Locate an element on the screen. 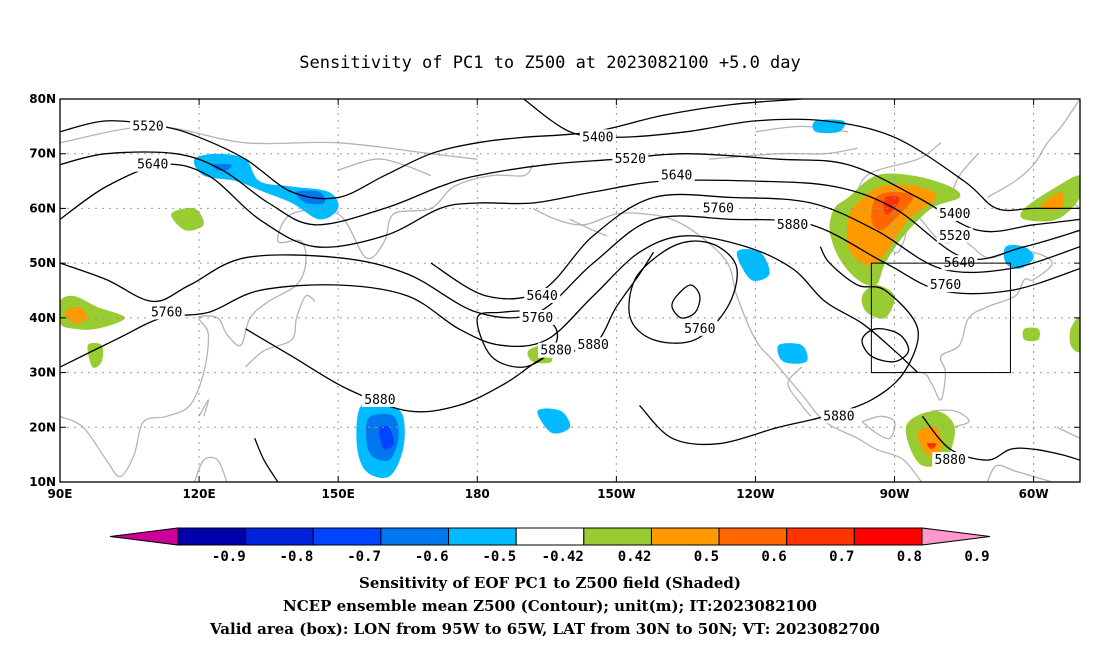 The width and height of the screenshot is (1100, 650). x-tick-label-0: 90E is located at coordinates (60, 494).